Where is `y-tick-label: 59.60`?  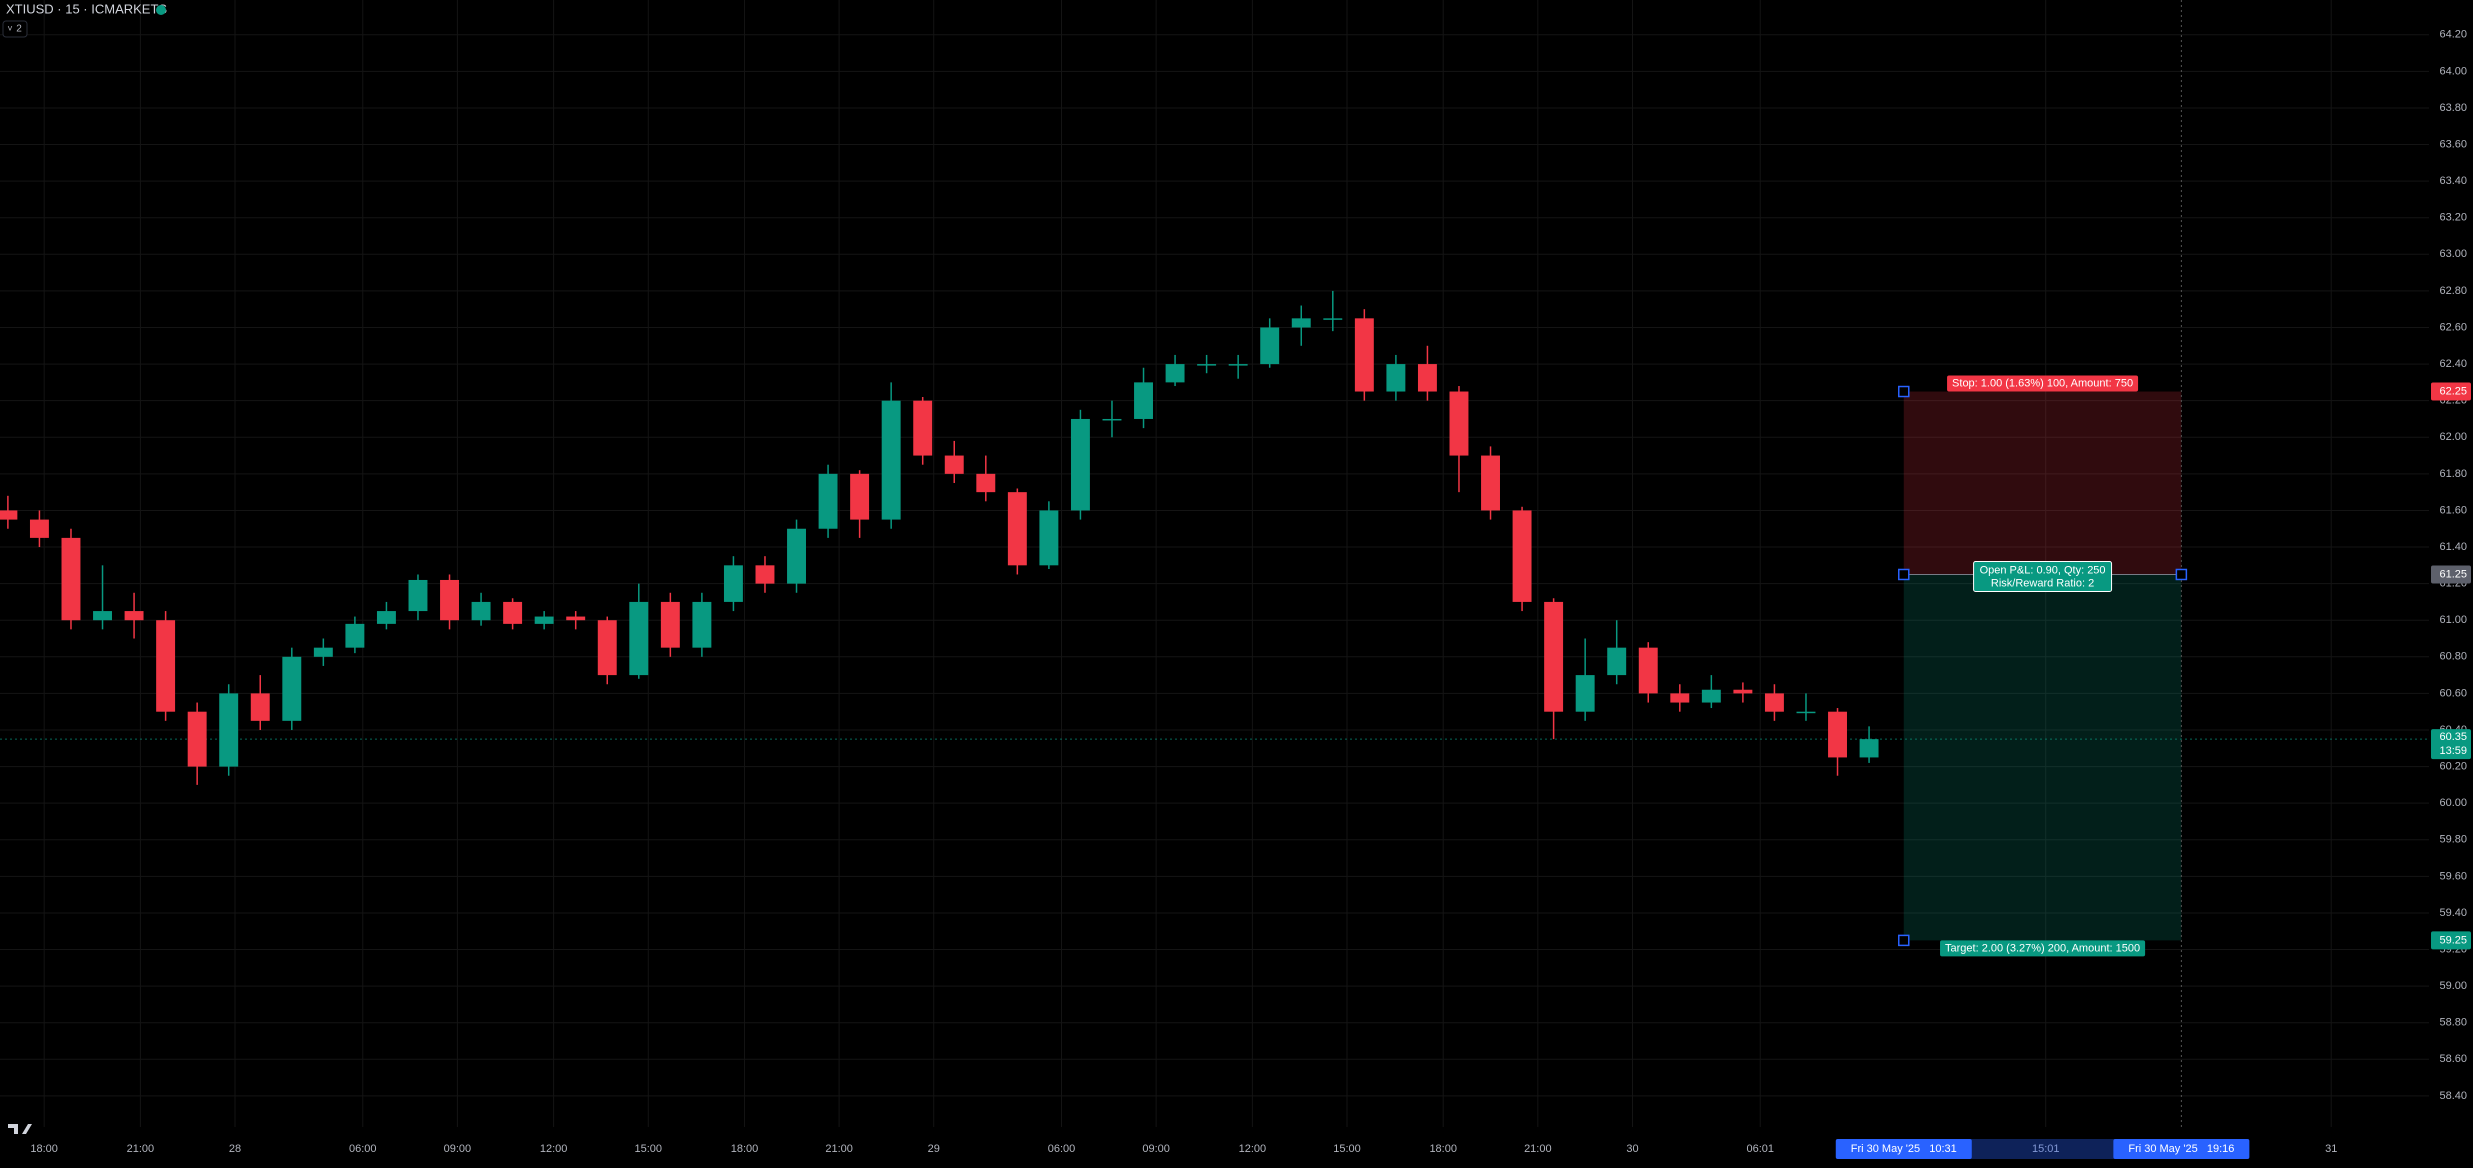 y-tick-label: 59.60 is located at coordinates (2453, 876).